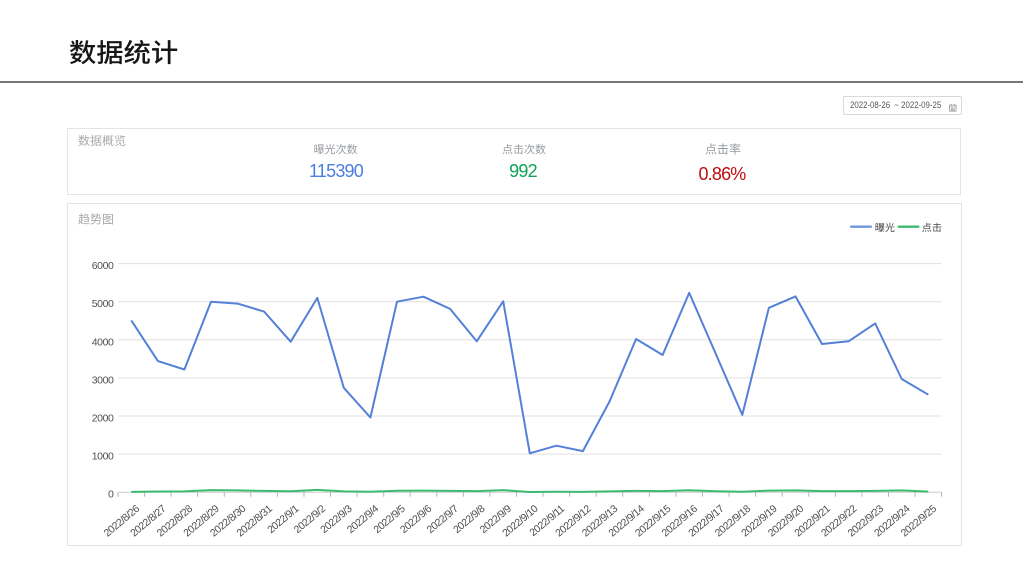  What do you see at coordinates (103, 457) in the screenshot?
I see `svg-text: 1000` at bounding box center [103, 457].